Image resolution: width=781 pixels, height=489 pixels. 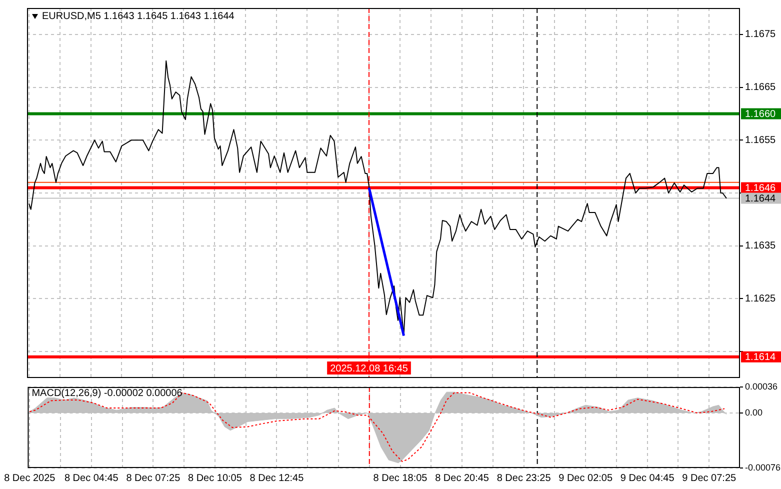 What do you see at coordinates (760, 358) in the screenshot?
I see `ref-line-label: 1.1614` at bounding box center [760, 358].